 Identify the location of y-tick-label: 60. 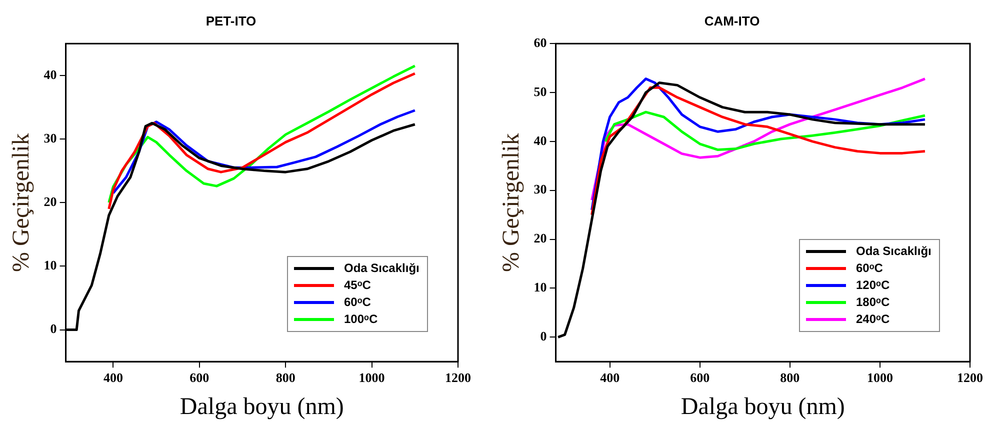
(540, 42).